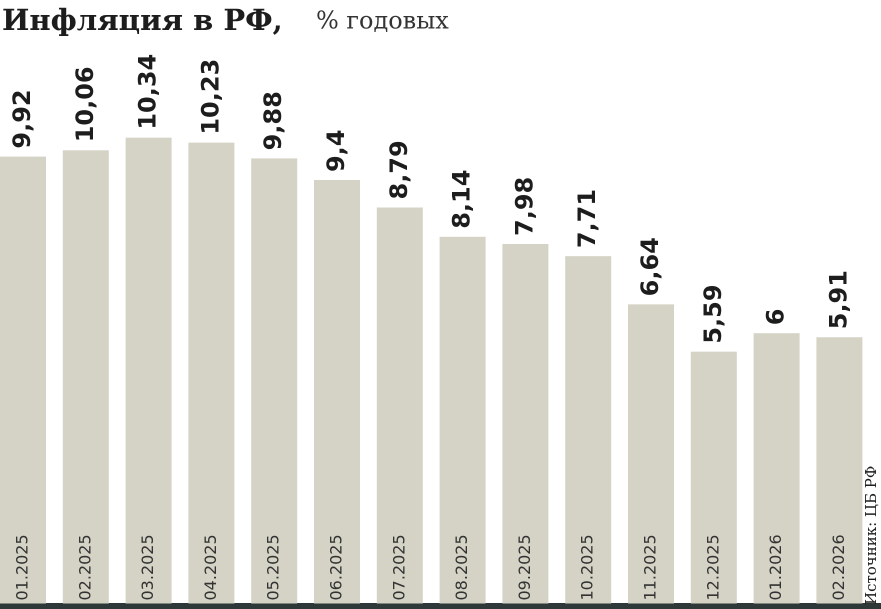 This screenshot has height=609, width=881. What do you see at coordinates (712, 567) in the screenshot?
I see `x-tick-label: 12.2025` at bounding box center [712, 567].